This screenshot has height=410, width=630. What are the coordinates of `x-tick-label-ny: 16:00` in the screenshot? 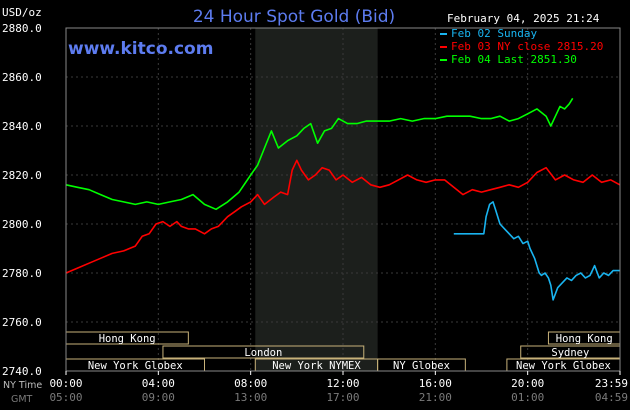 It's located at (435, 383).